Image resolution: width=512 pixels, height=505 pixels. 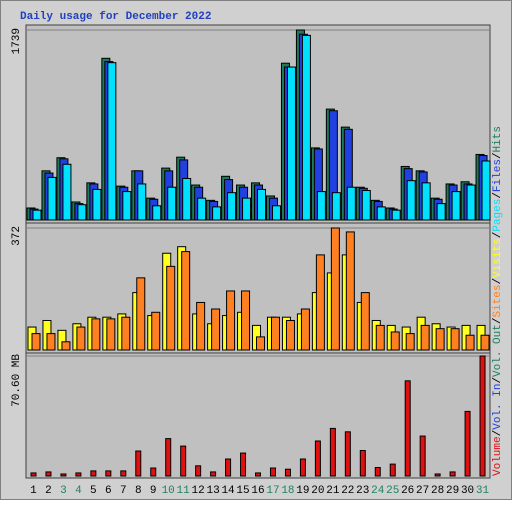 What do you see at coordinates (302, 491) in the screenshot?
I see `x-tick-label: 19` at bounding box center [302, 491].